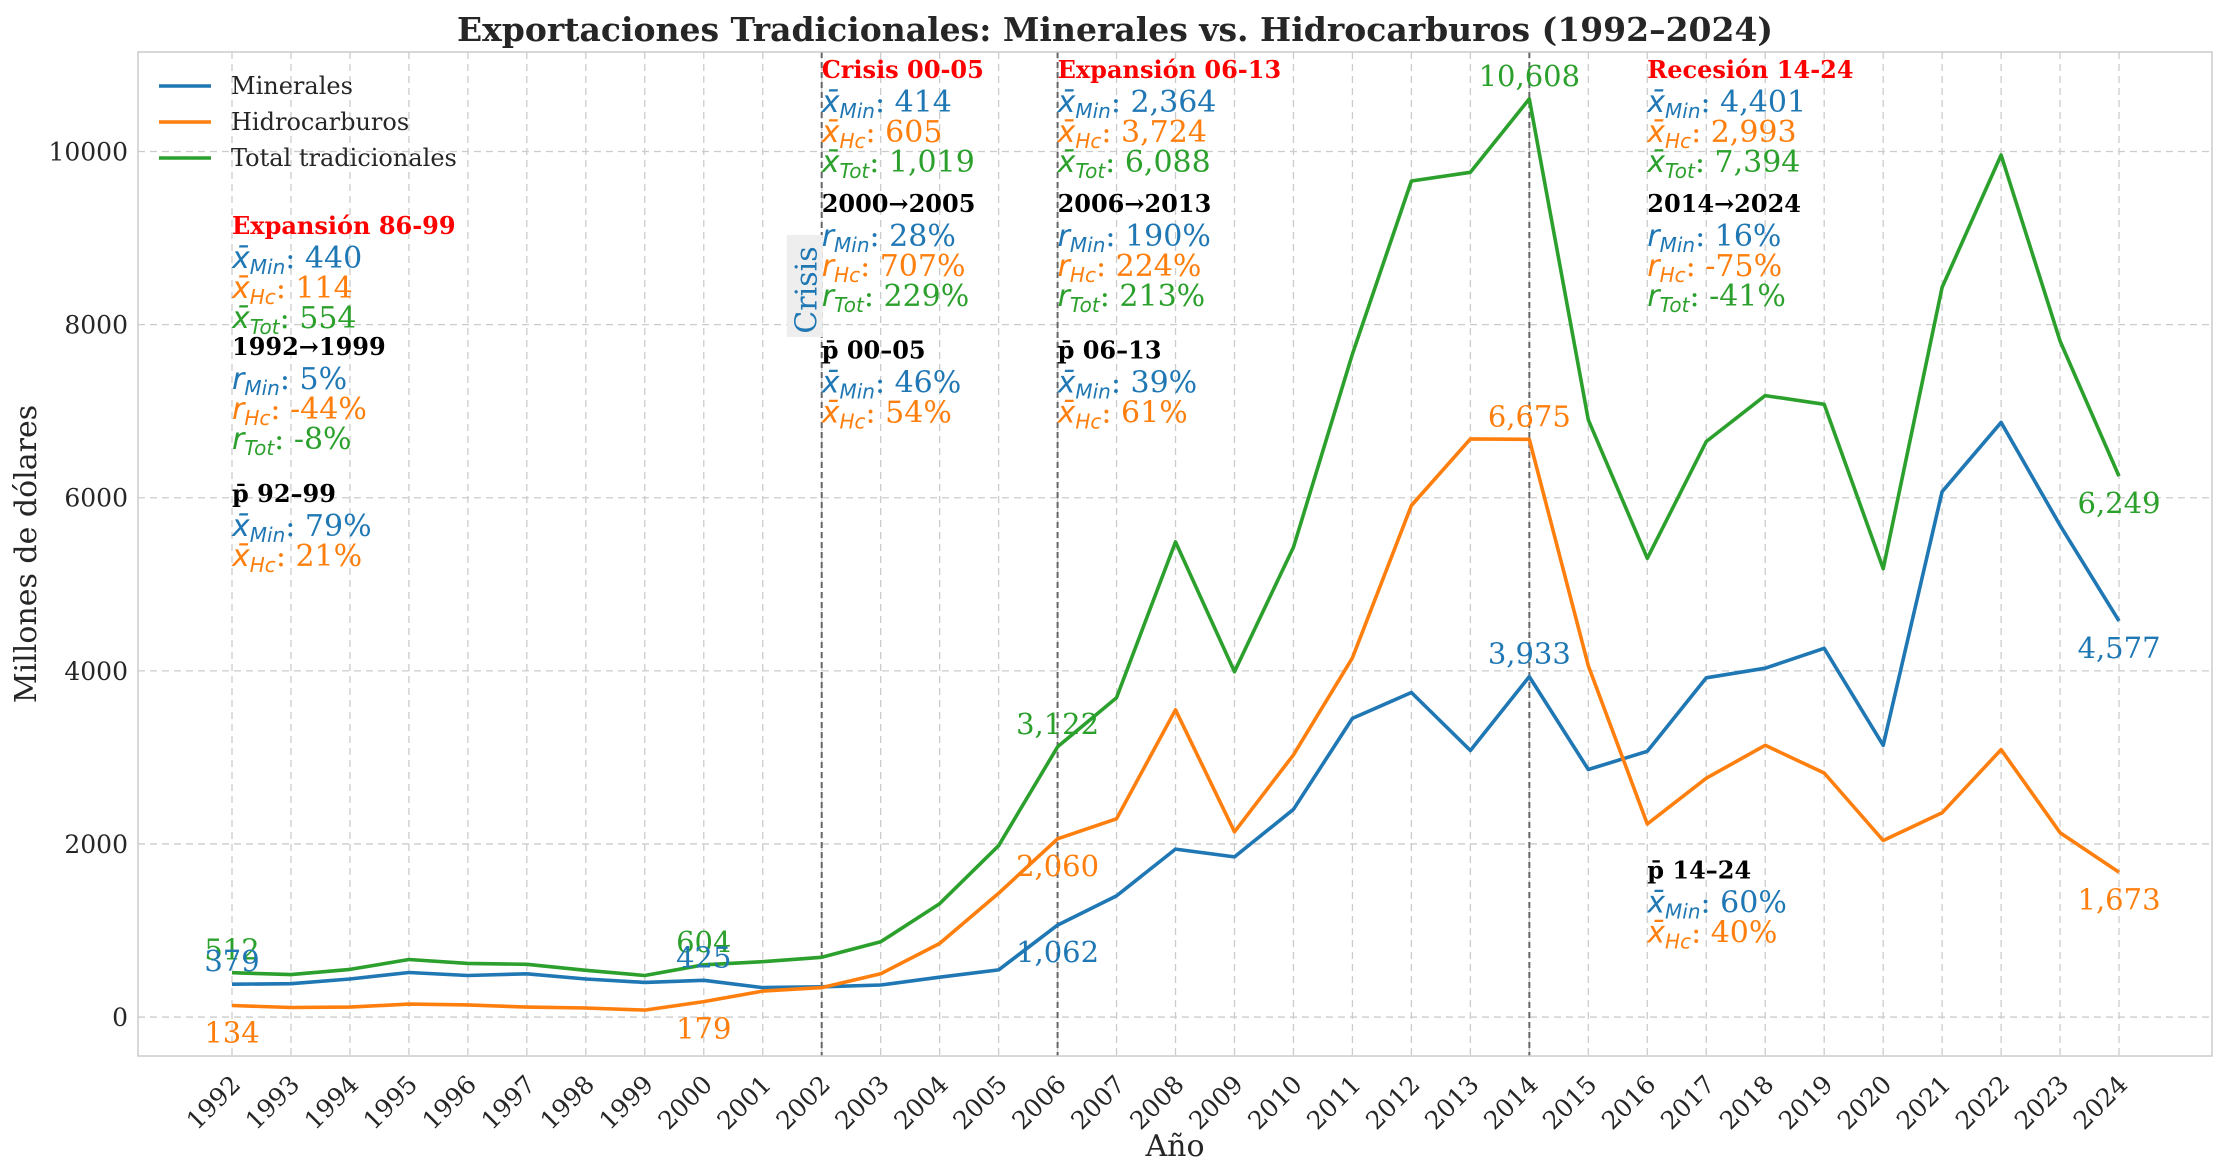 Image resolution: width=2226 pixels, height=1176 pixels. What do you see at coordinates (1333, 1102) in the screenshot?
I see `x-tick-label: 2011` at bounding box center [1333, 1102].